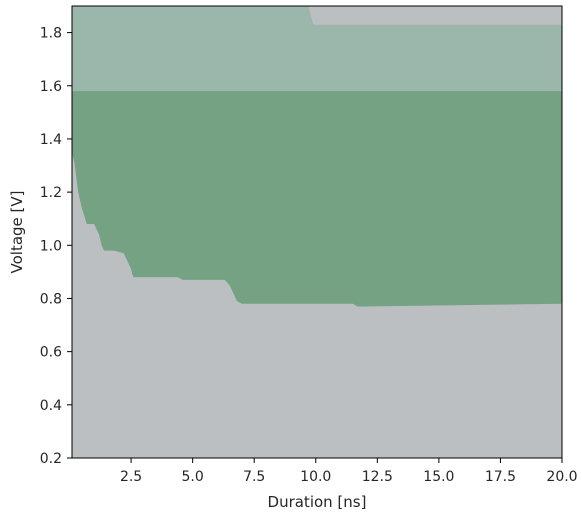 Image resolution: width=582 pixels, height=513 pixels. What do you see at coordinates (51, 299) in the screenshot?
I see `y-tick-label: 0.8` at bounding box center [51, 299].